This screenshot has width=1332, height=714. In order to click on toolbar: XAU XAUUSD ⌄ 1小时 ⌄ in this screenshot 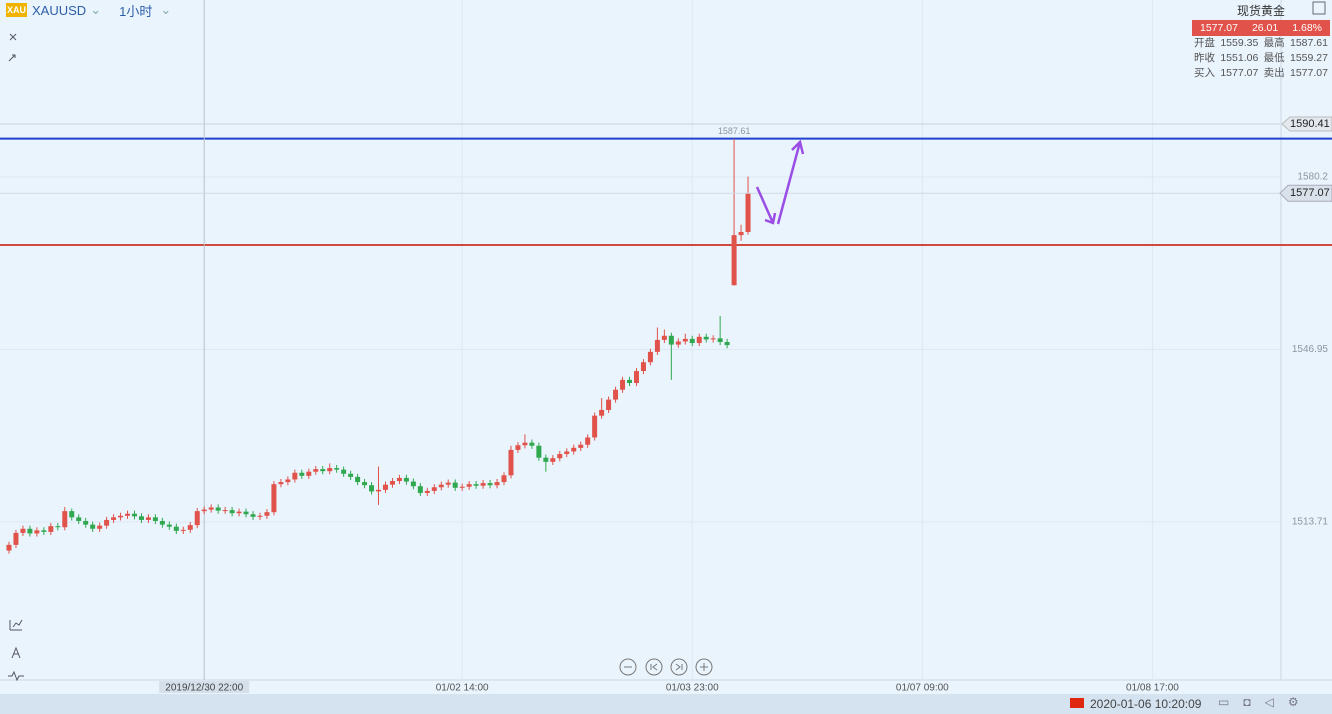, I will do `click(89, 10)`.